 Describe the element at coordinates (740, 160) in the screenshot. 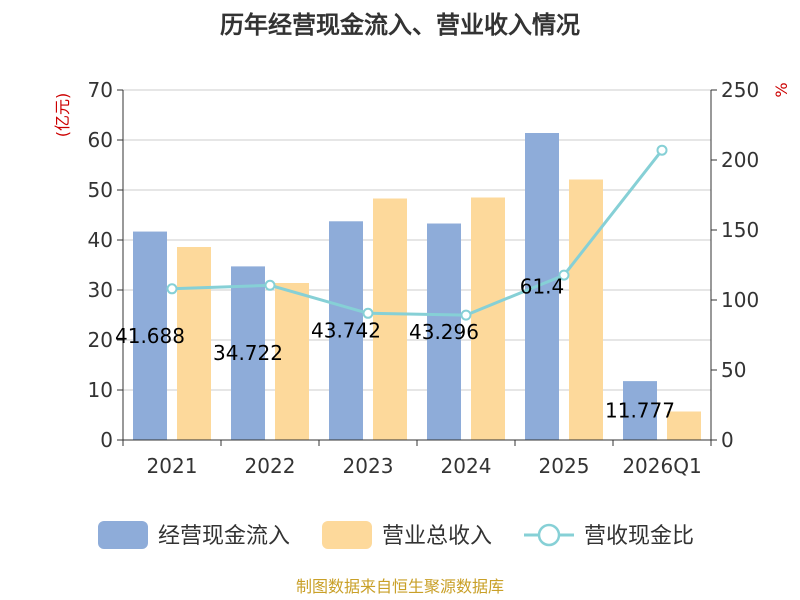

I see `right-tick-label: 200` at that location.